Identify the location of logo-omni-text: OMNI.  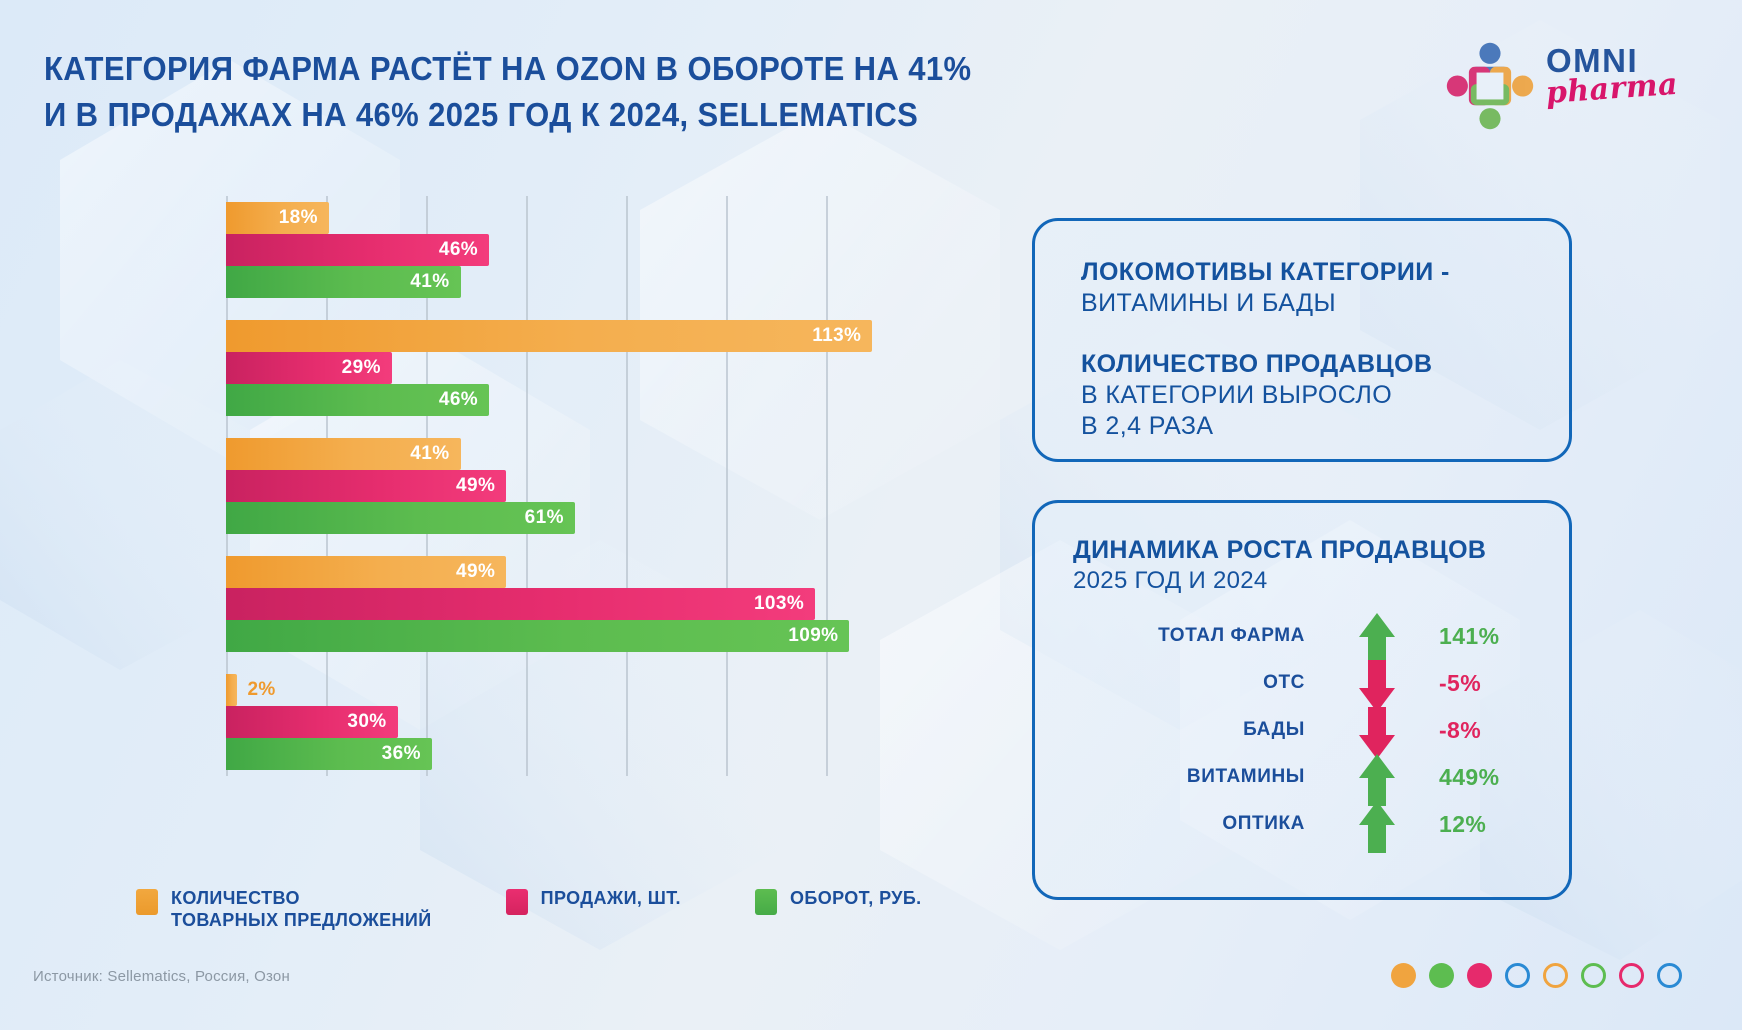
(1592, 60).